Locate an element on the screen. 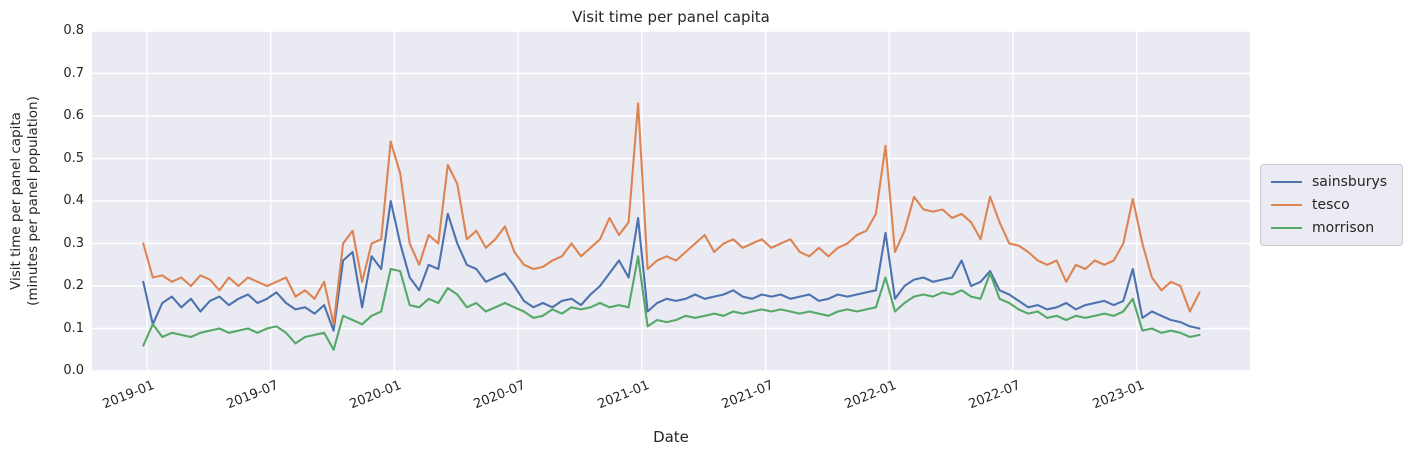 The height and width of the screenshot is (454, 1408). legend-item-sainsburys: sainsburys is located at coordinates (1331, 182).